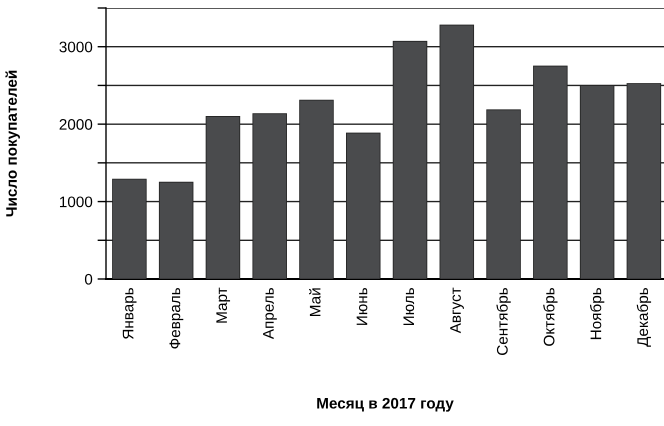 The height and width of the screenshot is (426, 664). I want to click on y-tick-label: 2000, so click(76, 124).